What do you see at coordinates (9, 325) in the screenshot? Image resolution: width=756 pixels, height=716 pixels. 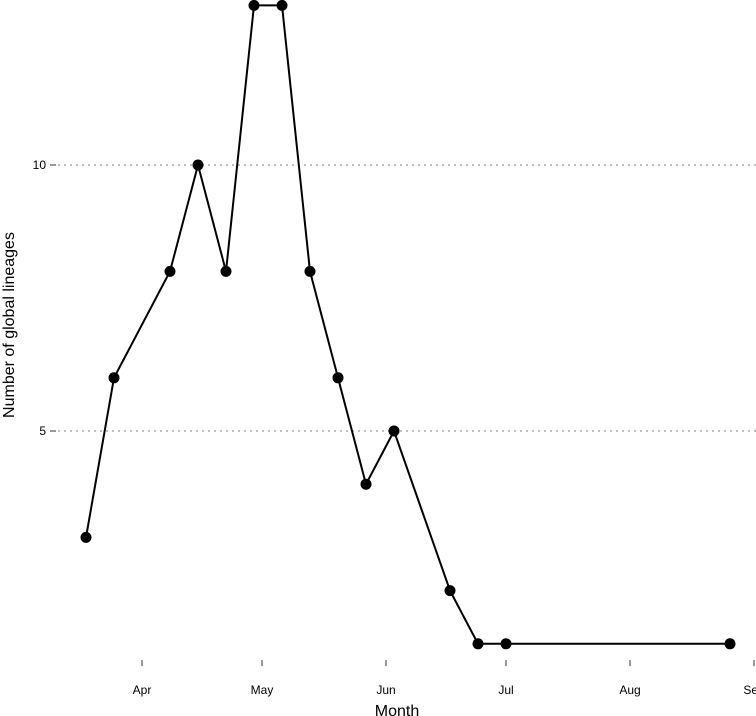 I see `y-axis-title: Number of global lineages` at bounding box center [9, 325].